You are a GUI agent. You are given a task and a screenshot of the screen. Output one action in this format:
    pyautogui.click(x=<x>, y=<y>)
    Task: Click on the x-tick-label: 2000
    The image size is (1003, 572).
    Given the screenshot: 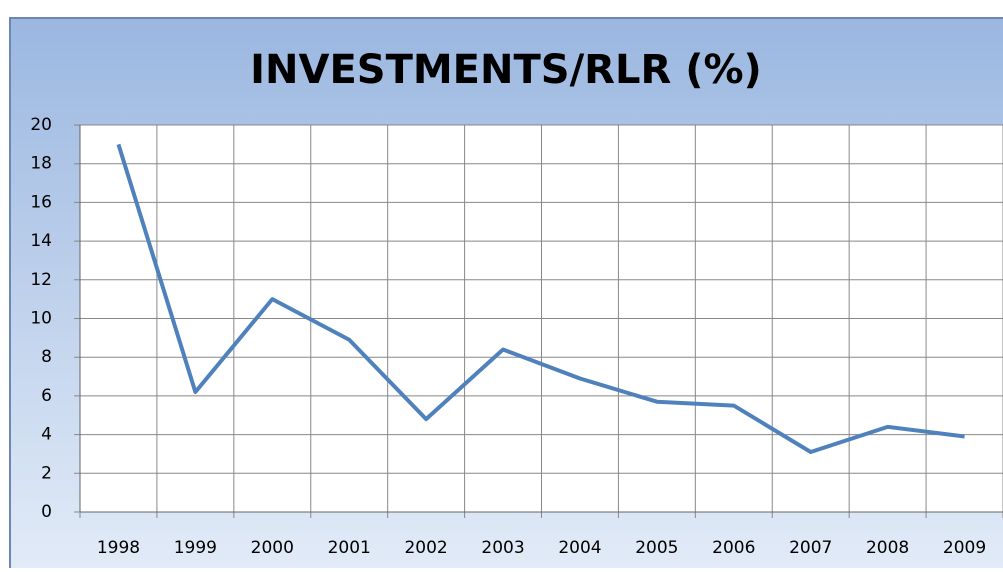 What is the action you would take?
    pyautogui.click(x=272, y=548)
    